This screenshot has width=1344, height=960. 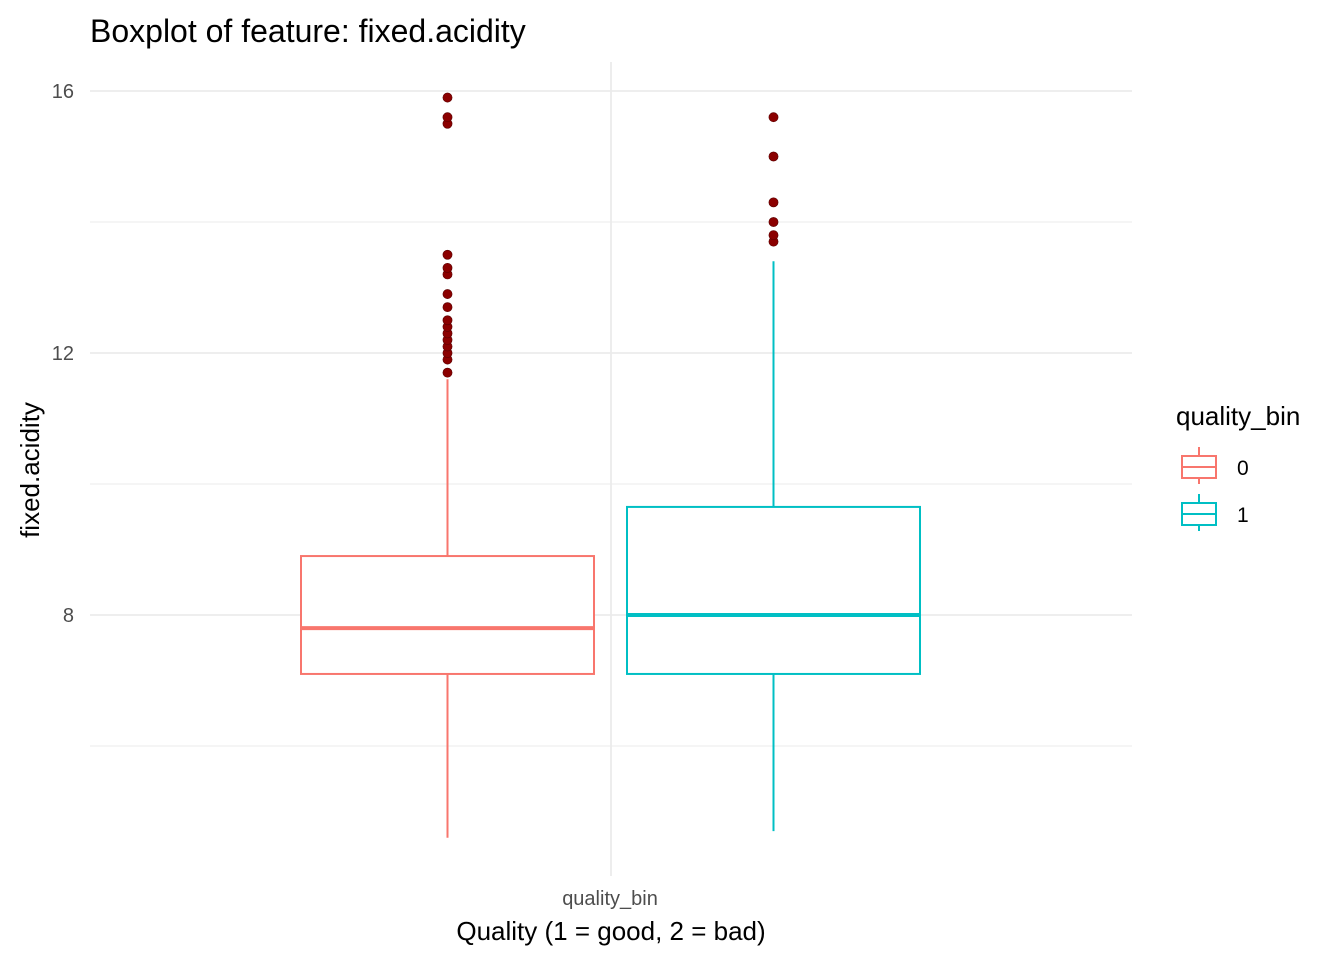 What do you see at coordinates (1243, 468) in the screenshot?
I see `legend-label: 0` at bounding box center [1243, 468].